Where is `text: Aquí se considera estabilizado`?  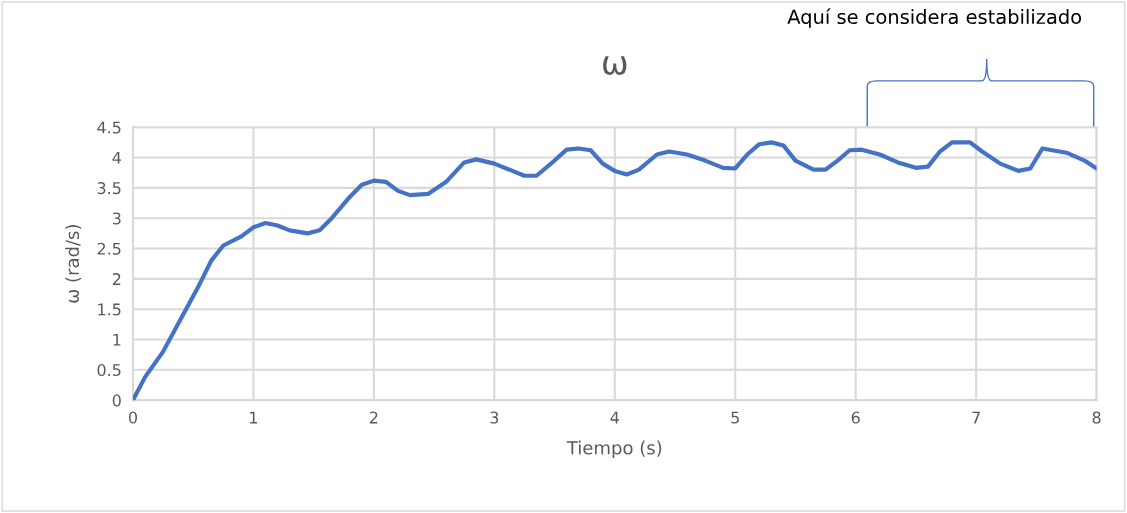 text: Aquí se considera estabilizado is located at coordinates (934, 18).